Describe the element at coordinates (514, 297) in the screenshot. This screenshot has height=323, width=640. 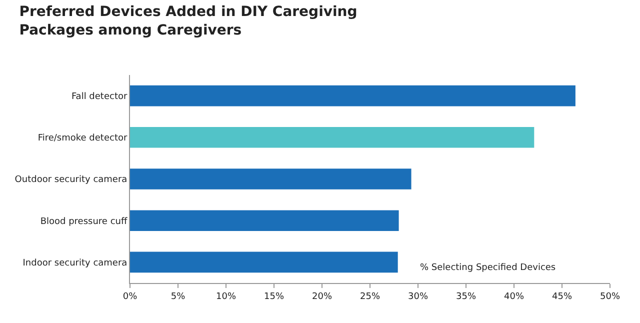
I see `x-tick-label: 40%` at that location.